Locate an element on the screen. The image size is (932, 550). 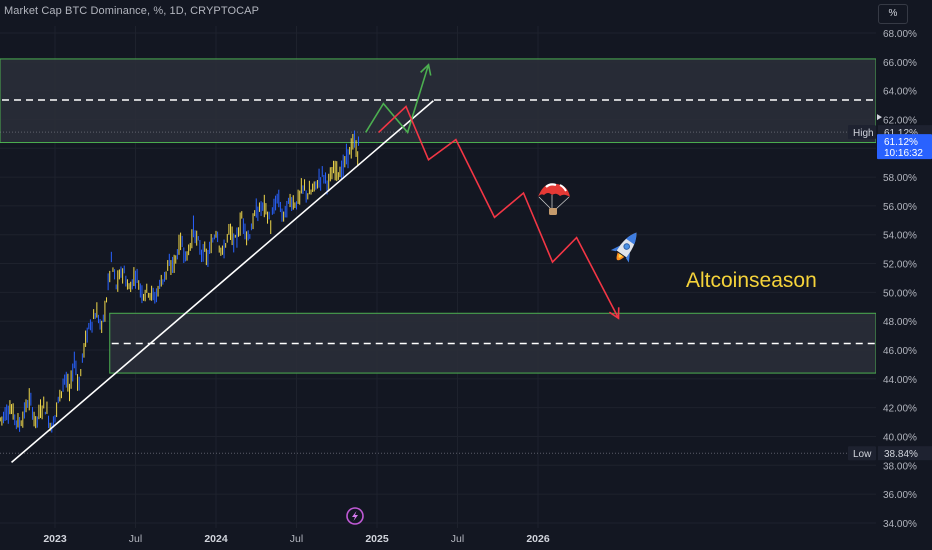
bullish-projection is located at coordinates (397, 99).